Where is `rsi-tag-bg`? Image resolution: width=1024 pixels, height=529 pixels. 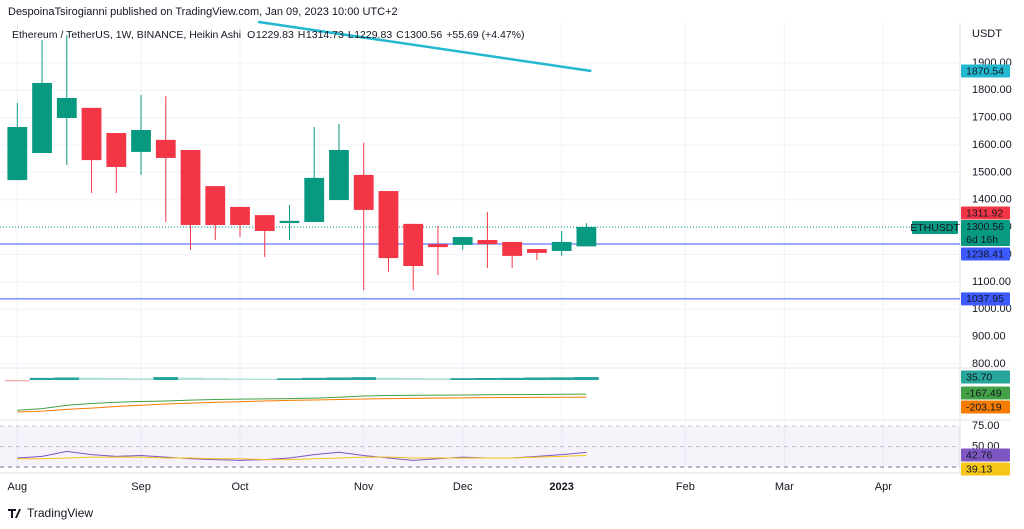
rsi-tag-bg is located at coordinates (985, 455).